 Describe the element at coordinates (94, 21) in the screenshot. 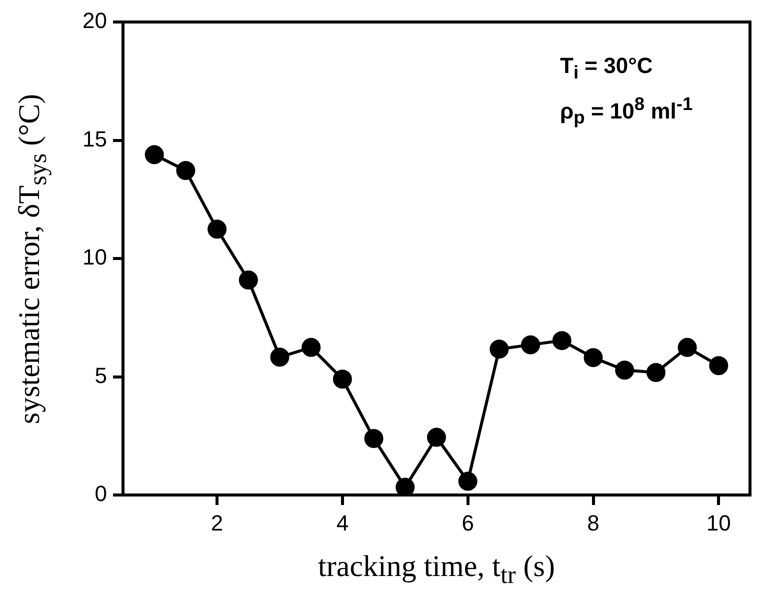

I see `y-tick-label: 20` at that location.